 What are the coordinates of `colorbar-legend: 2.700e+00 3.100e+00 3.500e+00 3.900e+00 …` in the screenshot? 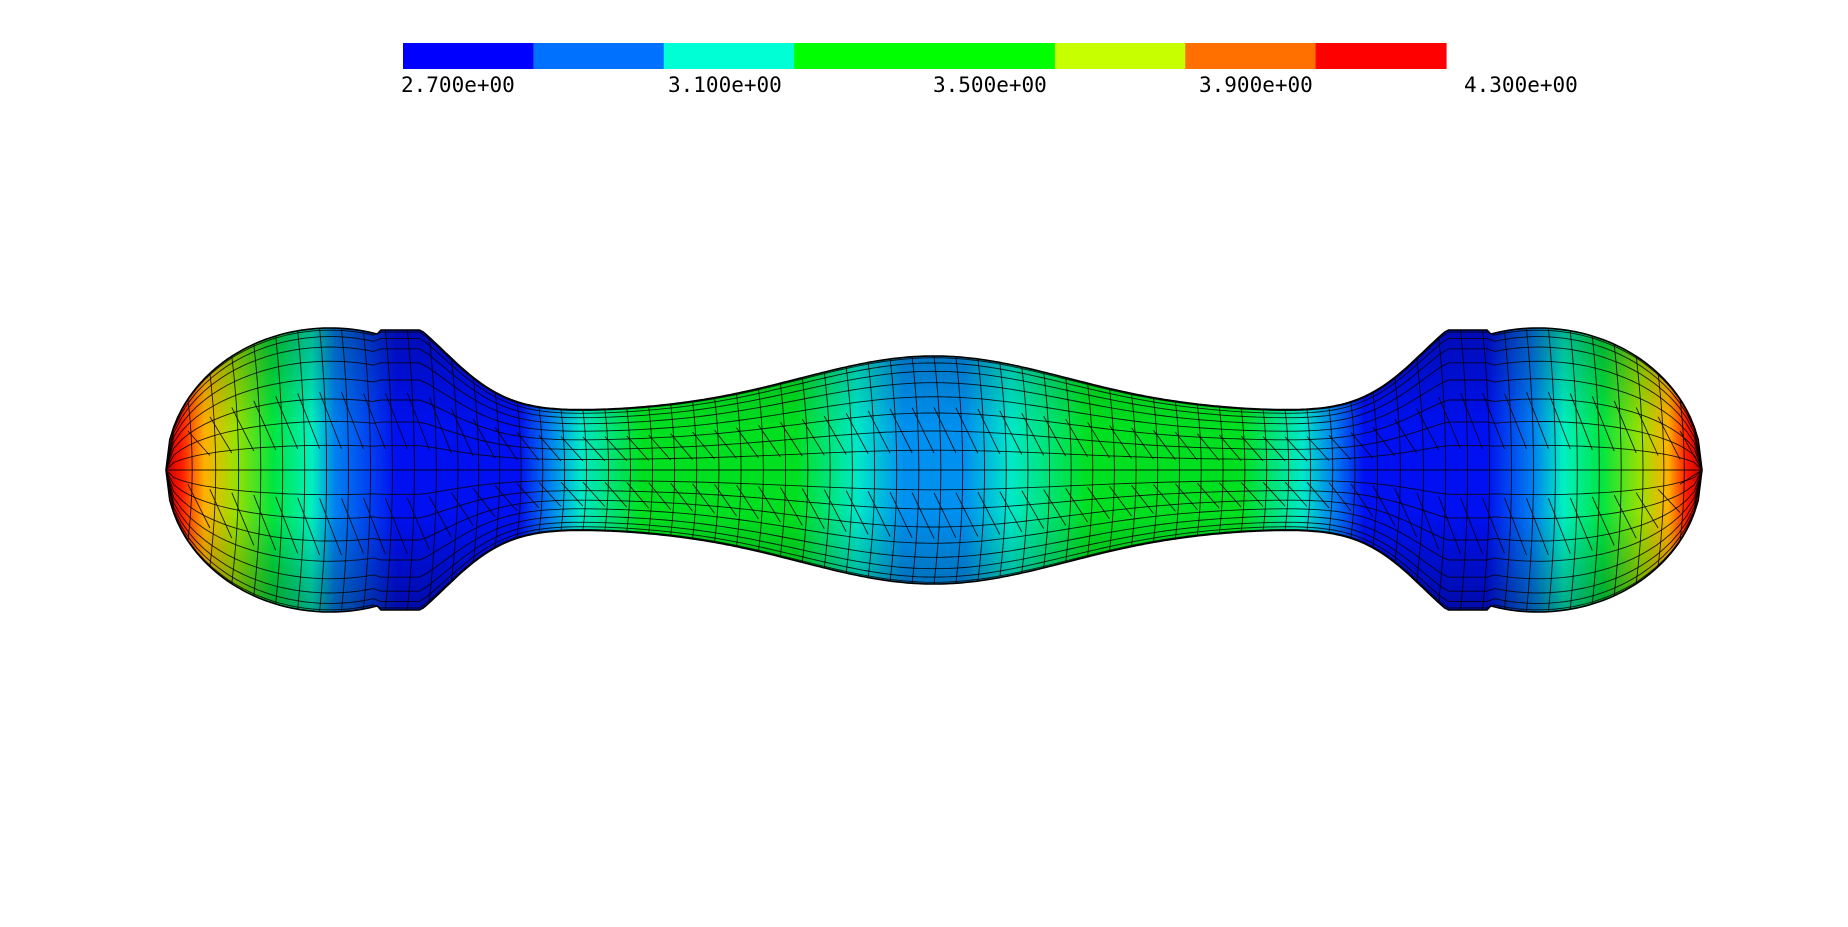 It's located at (989, 70).